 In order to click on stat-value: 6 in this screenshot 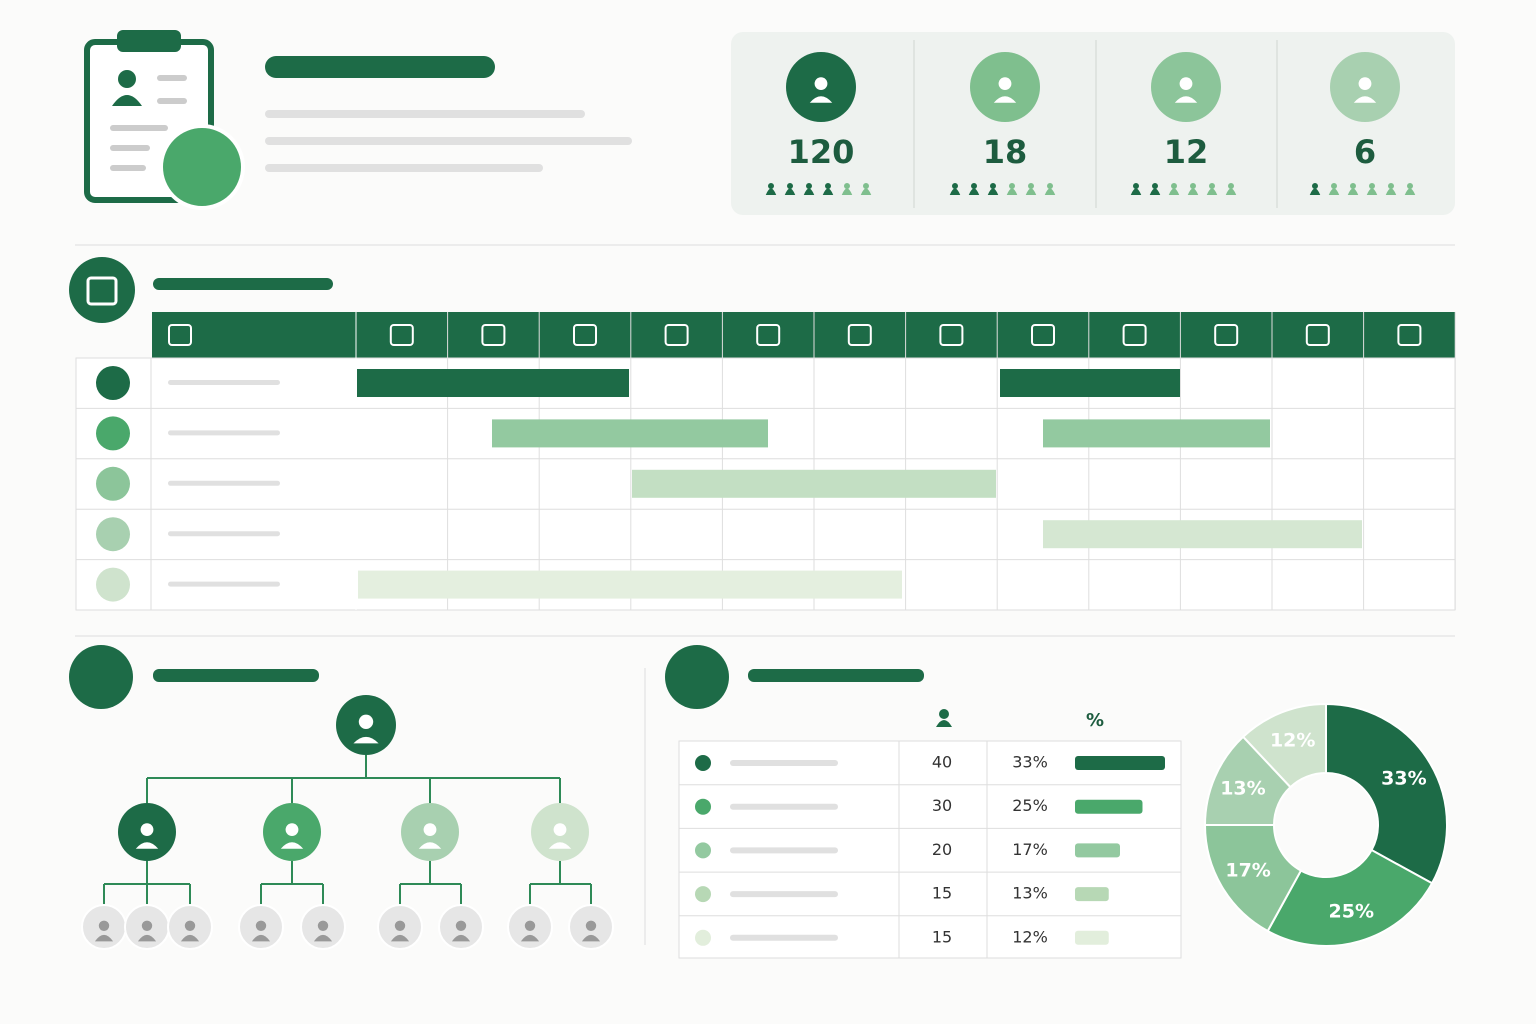, I will do `click(1365, 152)`.